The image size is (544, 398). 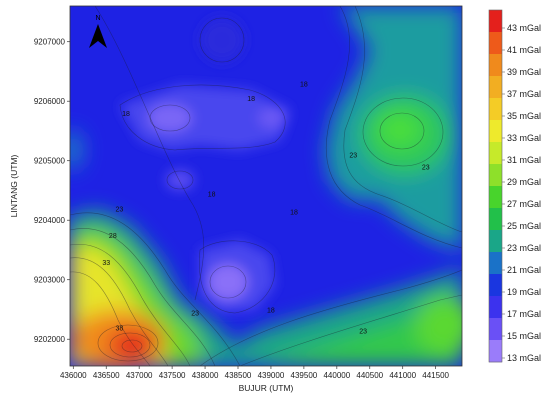 I want to click on contour-label: 28, so click(x=113, y=236).